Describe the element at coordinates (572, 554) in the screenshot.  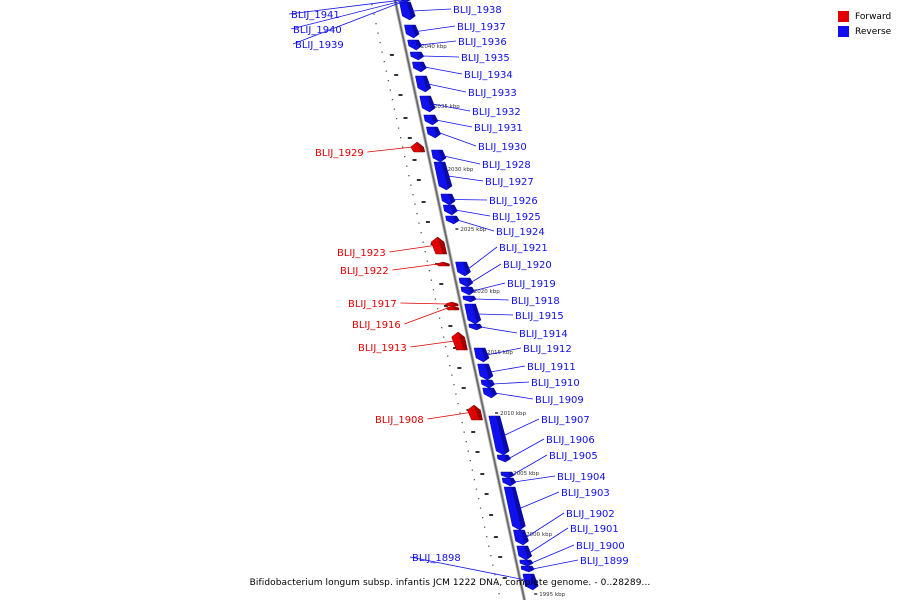
I see `gene-blij_1900: BLIJ_1900` at that location.